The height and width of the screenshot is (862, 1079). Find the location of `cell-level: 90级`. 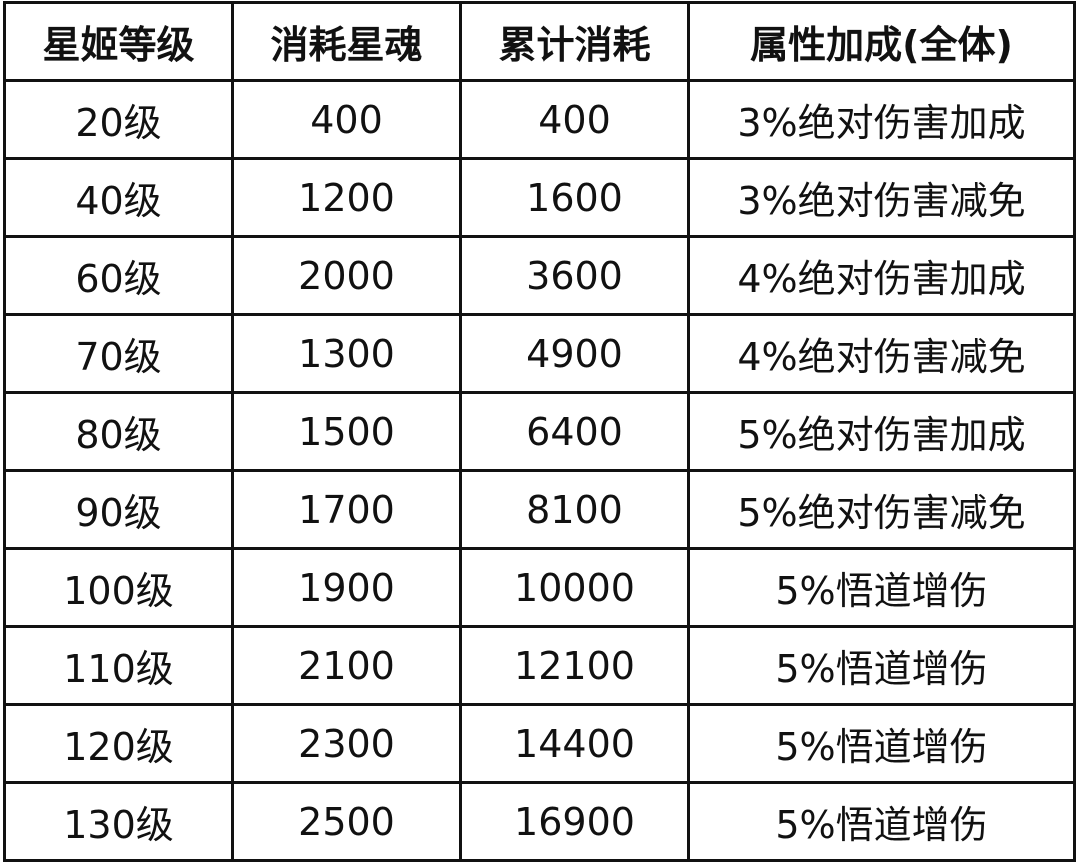

cell-level: 90级 is located at coordinates (118, 509).